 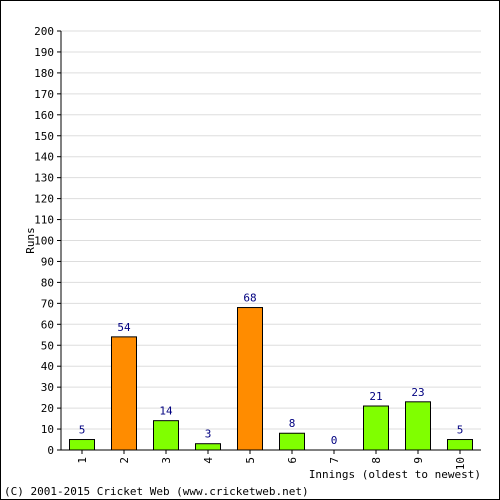 I want to click on y-tick-label: 50, so click(x=47, y=345).